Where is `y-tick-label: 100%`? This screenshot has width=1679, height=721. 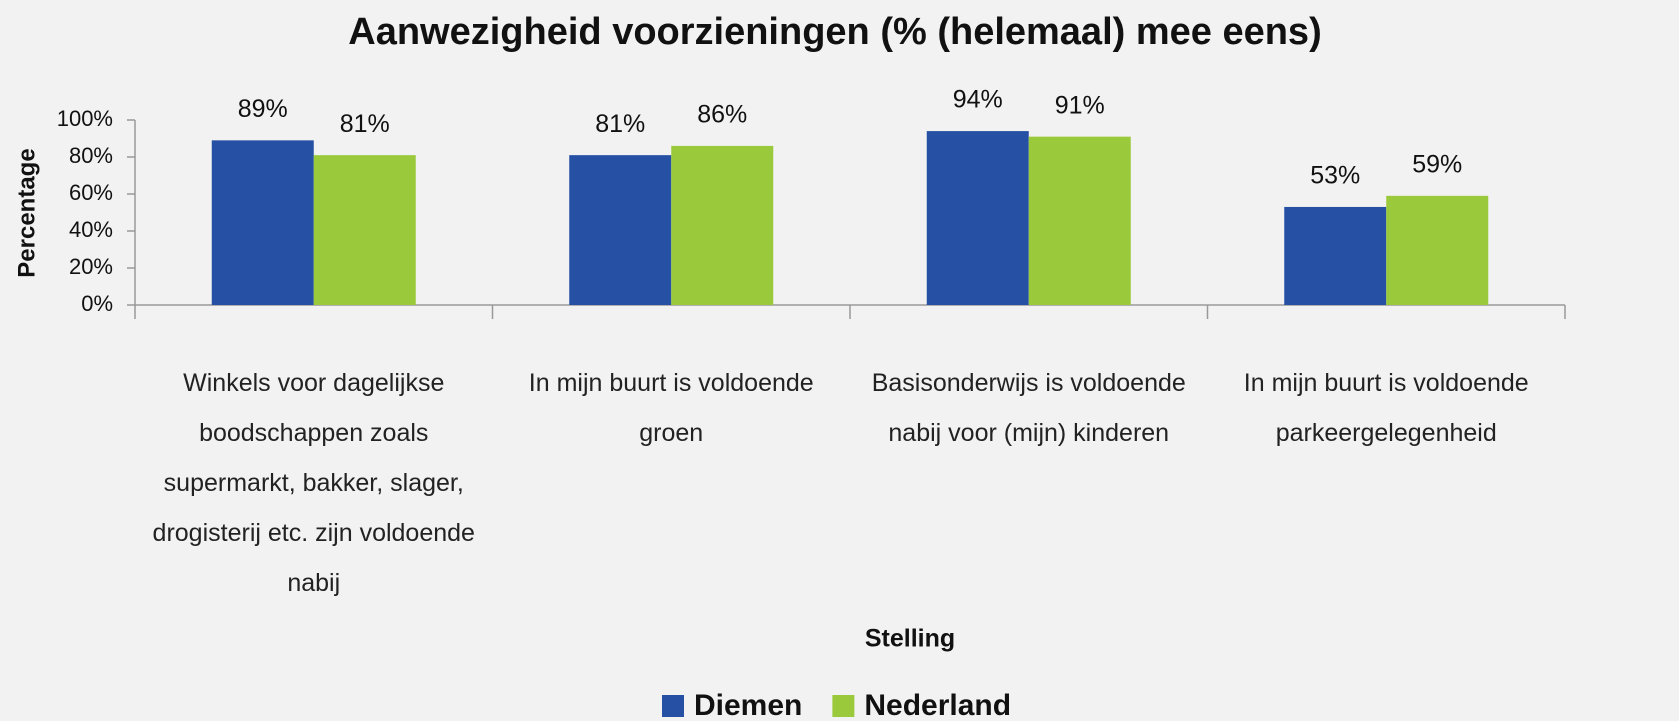
y-tick-label: 100% is located at coordinates (85, 118).